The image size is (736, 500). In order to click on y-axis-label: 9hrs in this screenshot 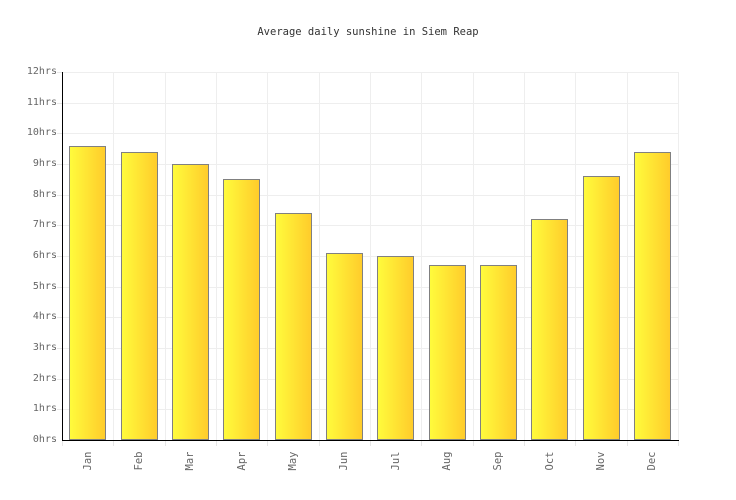, I will do `click(44, 163)`.